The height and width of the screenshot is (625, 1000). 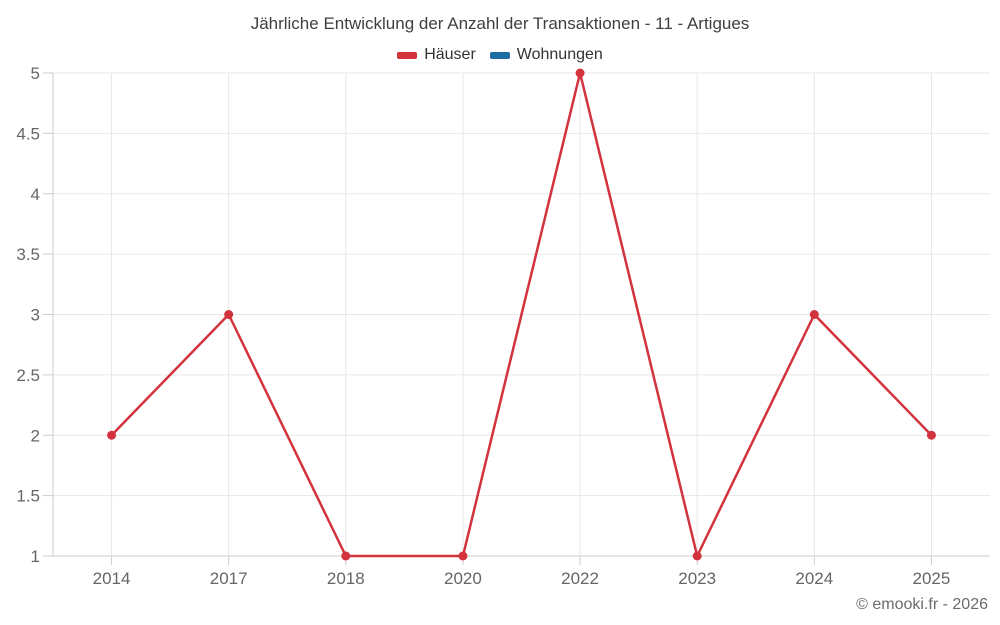 What do you see at coordinates (922, 604) in the screenshot?
I see `copyright-footer: © emooki.fr - 2026` at bounding box center [922, 604].